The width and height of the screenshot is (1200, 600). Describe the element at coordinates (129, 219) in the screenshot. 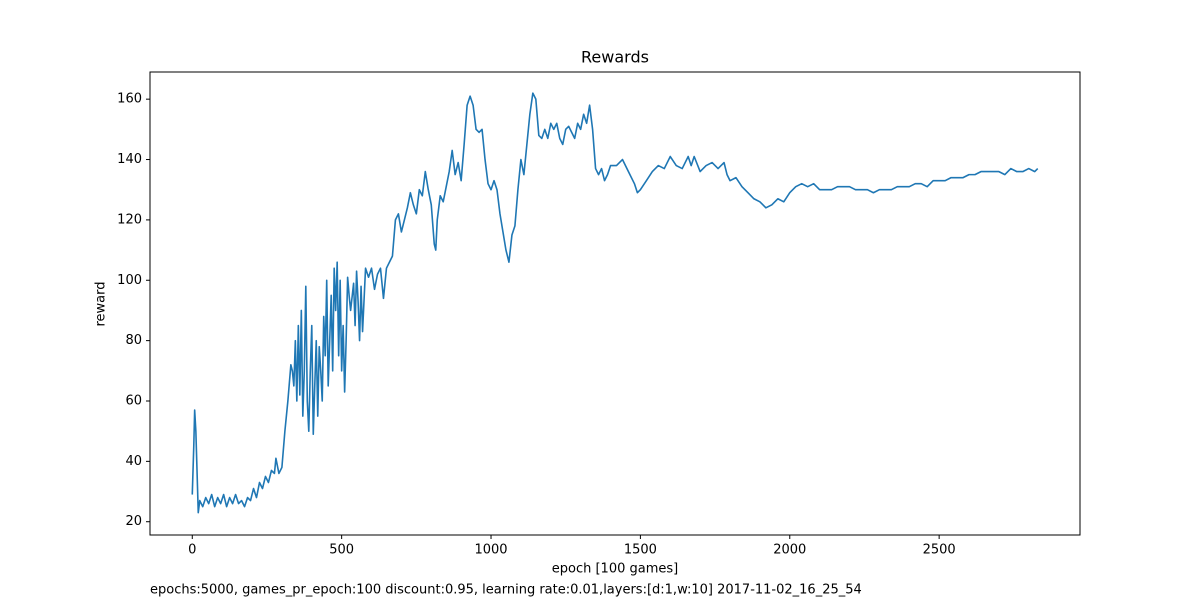

I see `y-tick-label: 120` at that location.